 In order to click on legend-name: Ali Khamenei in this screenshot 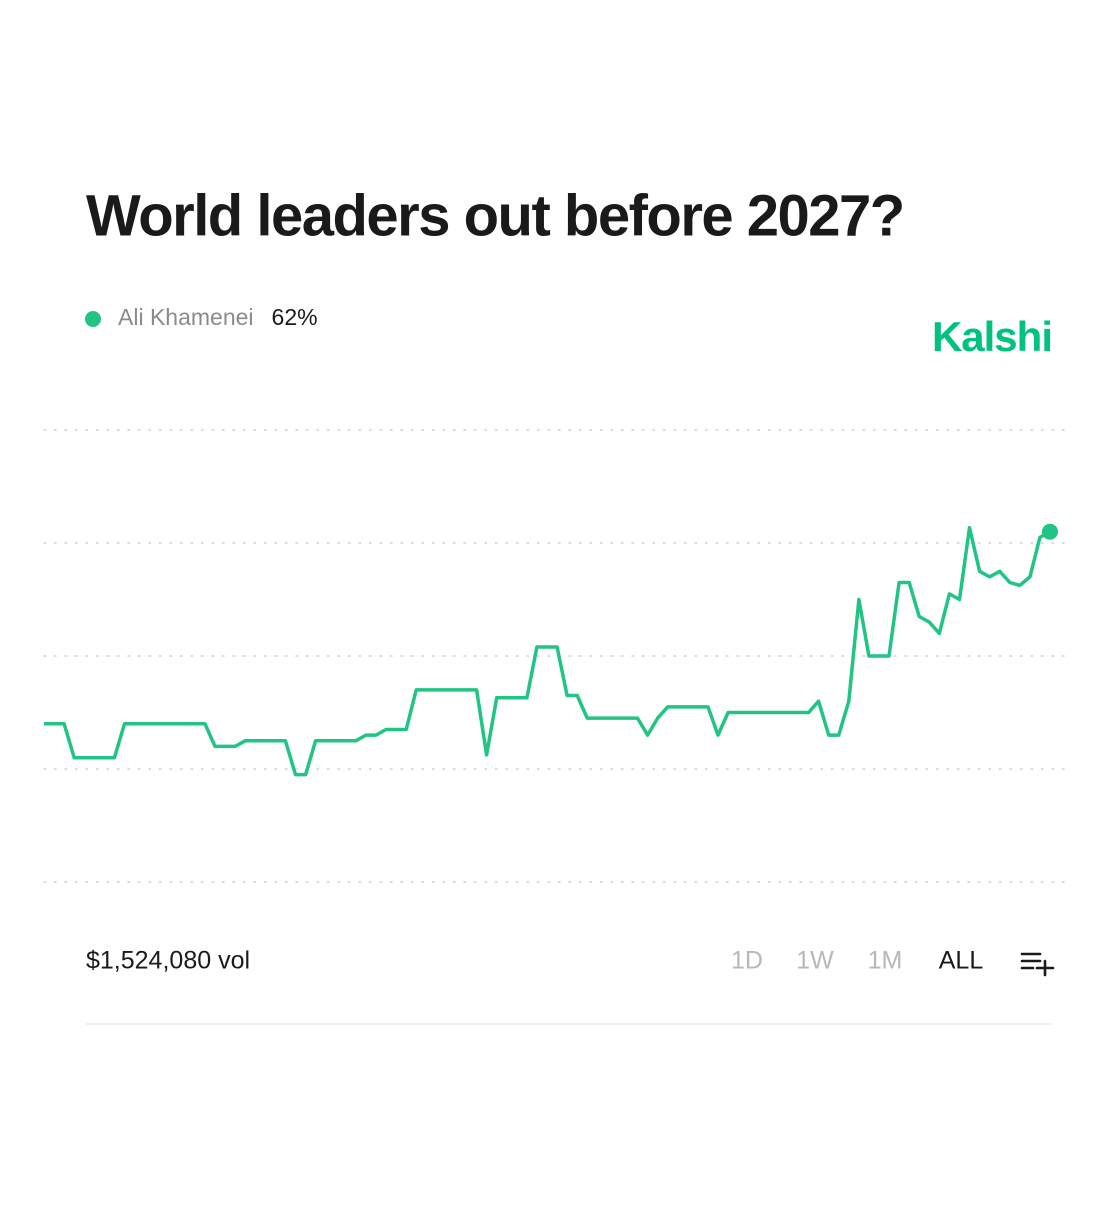, I will do `click(186, 317)`.